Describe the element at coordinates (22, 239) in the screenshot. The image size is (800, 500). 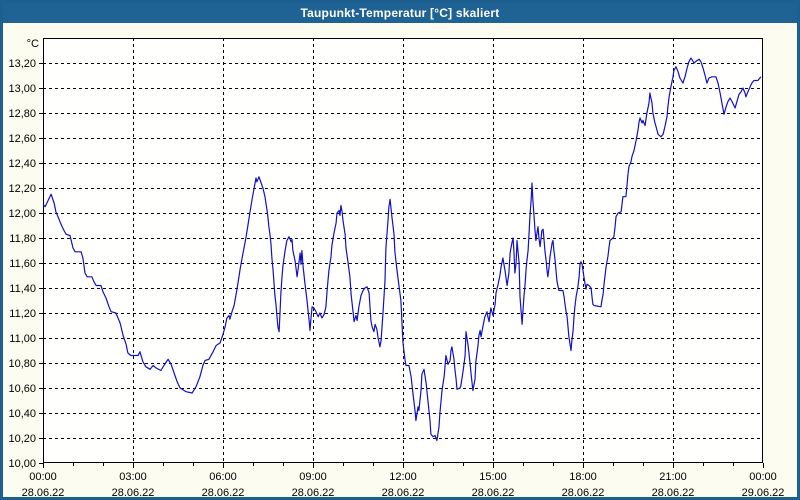
I see `y-tick-label: 11,80` at that location.